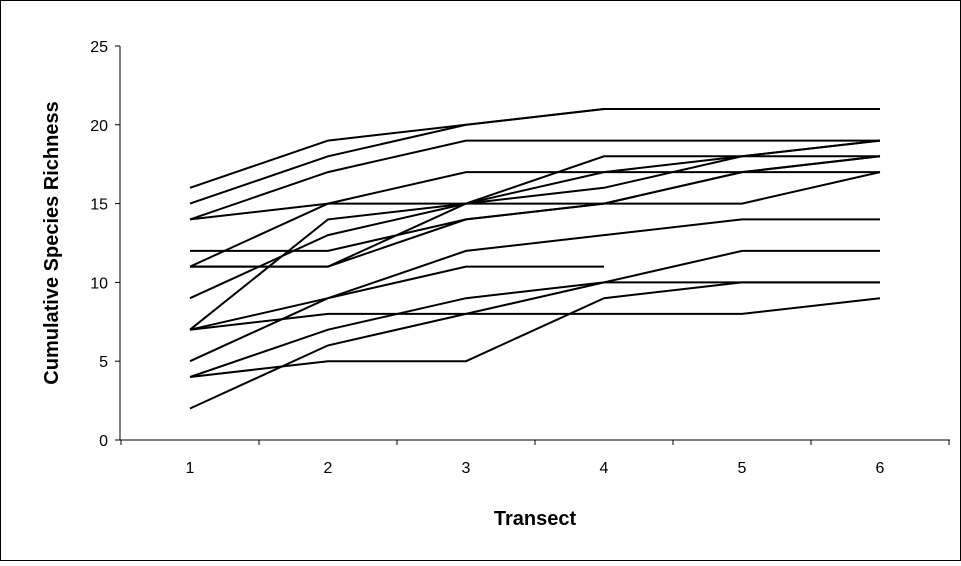 This screenshot has width=961, height=566. What do you see at coordinates (99, 47) in the screenshot?
I see `y-tick-label: 25` at bounding box center [99, 47].